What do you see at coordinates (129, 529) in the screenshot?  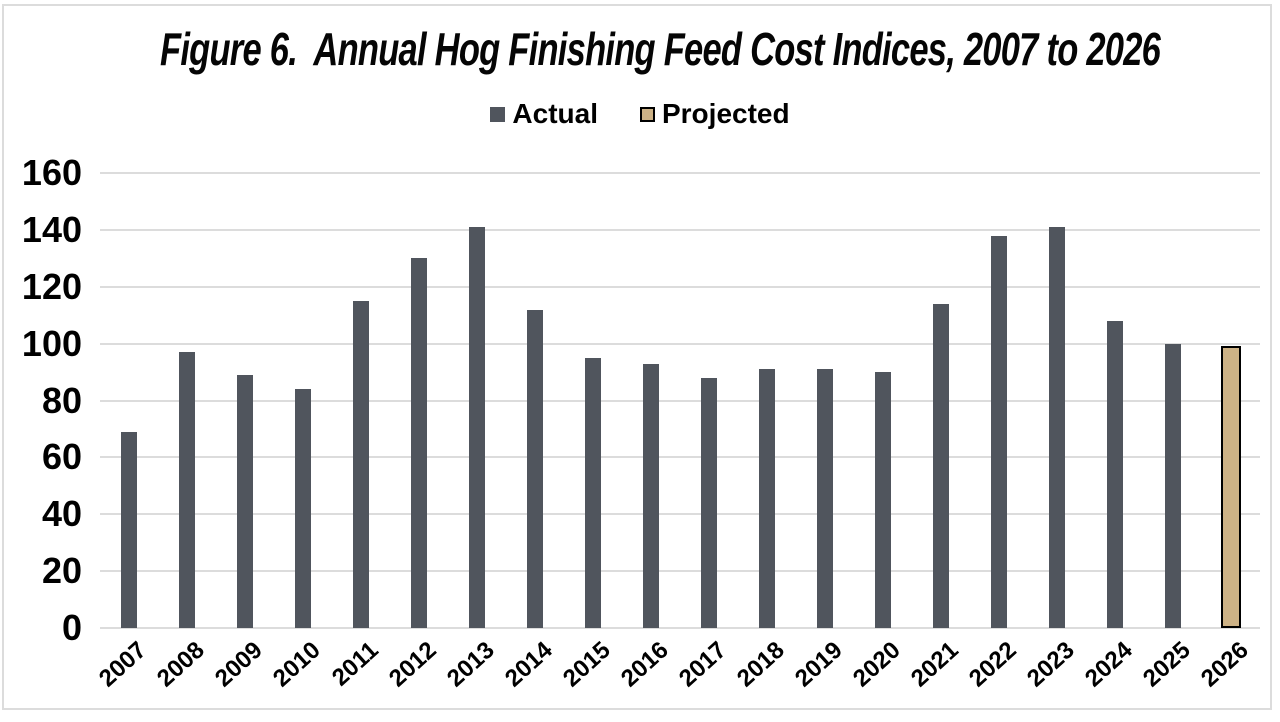 I see `bar-2007-actual` at bounding box center [129, 529].